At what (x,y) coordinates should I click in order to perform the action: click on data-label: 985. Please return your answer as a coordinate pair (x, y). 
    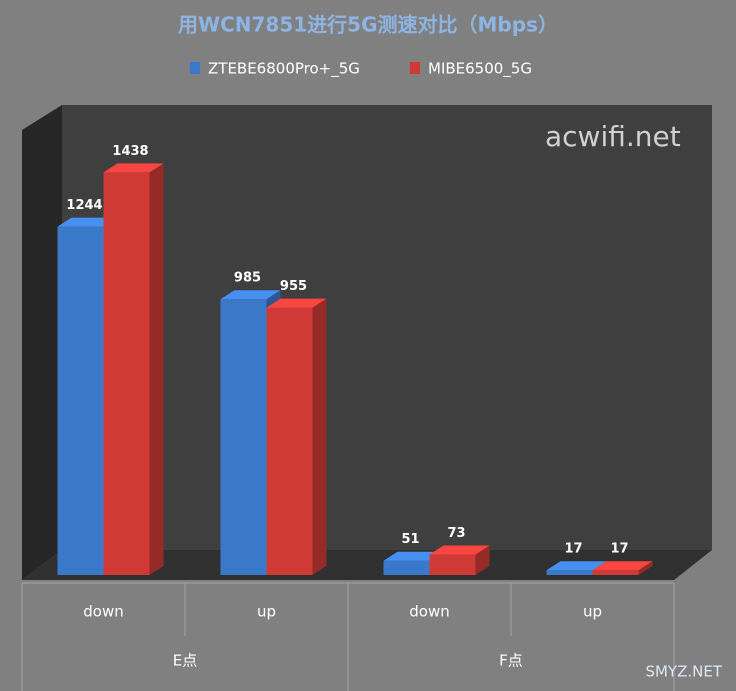
    Looking at the image, I should click on (247, 278).